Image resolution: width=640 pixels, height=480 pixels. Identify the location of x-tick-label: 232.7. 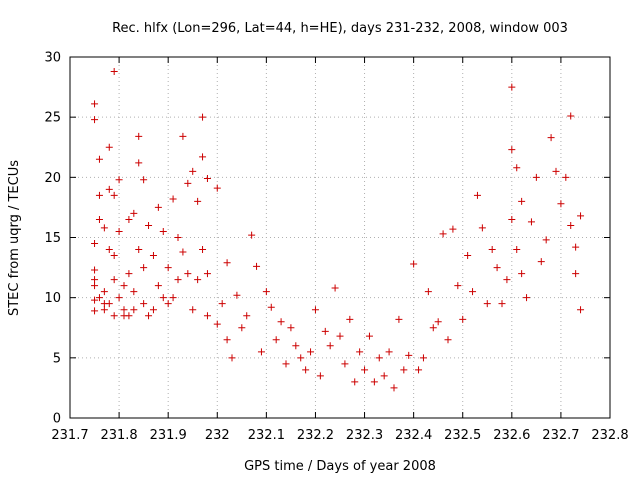
(560, 435).